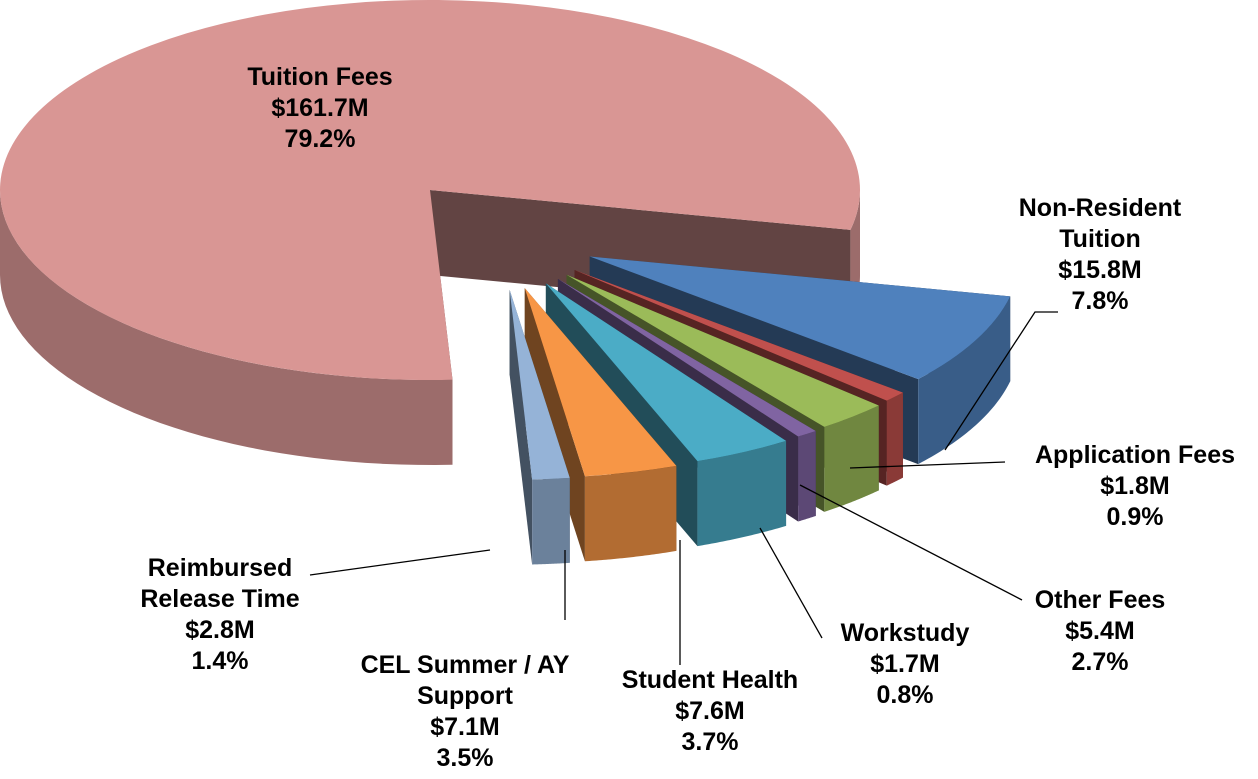  What do you see at coordinates (465, 758) in the screenshot?
I see `label-percent: 3.5%` at bounding box center [465, 758].